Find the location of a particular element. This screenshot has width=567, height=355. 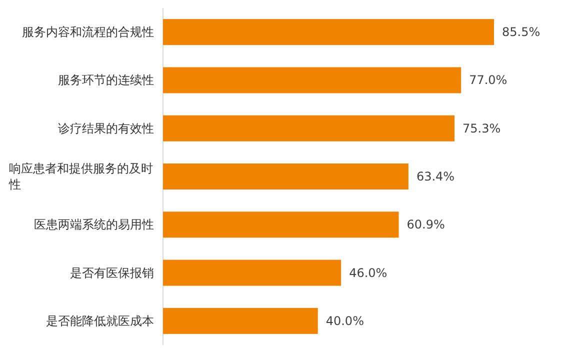

y-tick-label: 医患两端系统的易用性 is located at coordinates (94, 225).